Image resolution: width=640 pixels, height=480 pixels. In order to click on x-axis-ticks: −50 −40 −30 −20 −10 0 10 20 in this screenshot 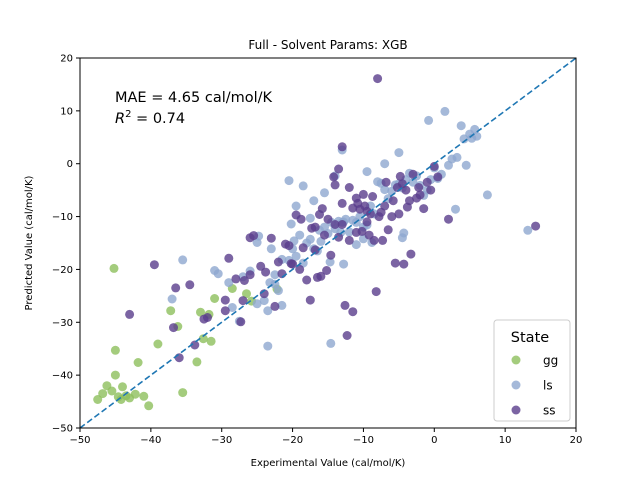, I will do `click(325, 437)`.